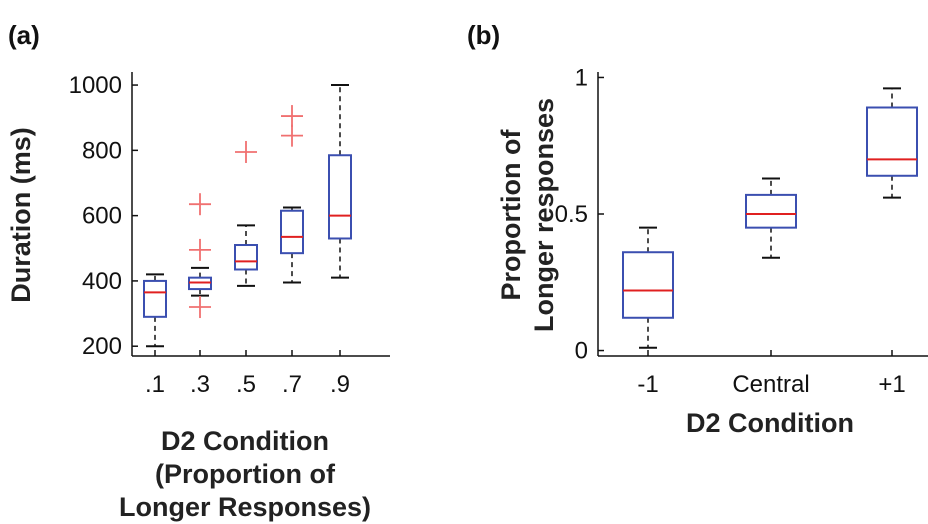  What do you see at coordinates (245, 507) in the screenshot?
I see `x-axis-title-line: Longer Responses)` at bounding box center [245, 507].